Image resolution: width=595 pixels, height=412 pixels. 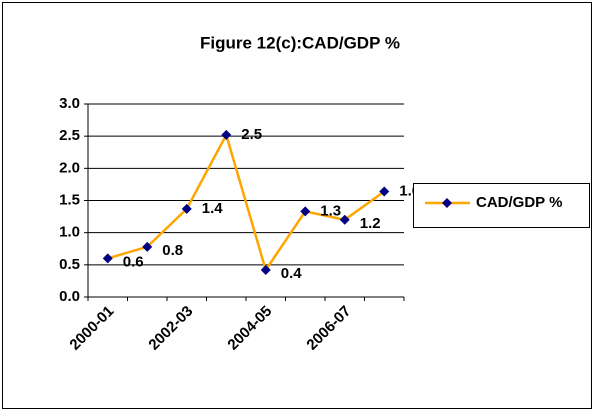 I want to click on y-tick-label: 0.0, so click(x=69, y=296).